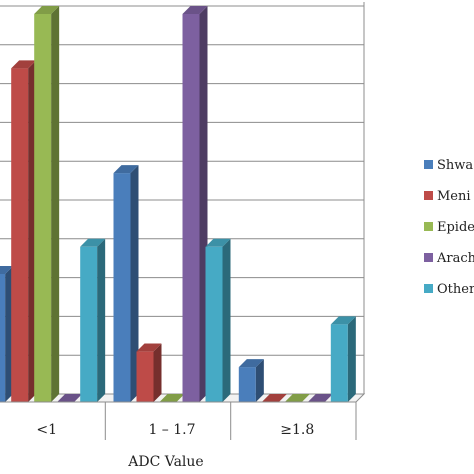  What do you see at coordinates (455, 227) in the screenshot?
I see `legend-label: Epide` at bounding box center [455, 227].